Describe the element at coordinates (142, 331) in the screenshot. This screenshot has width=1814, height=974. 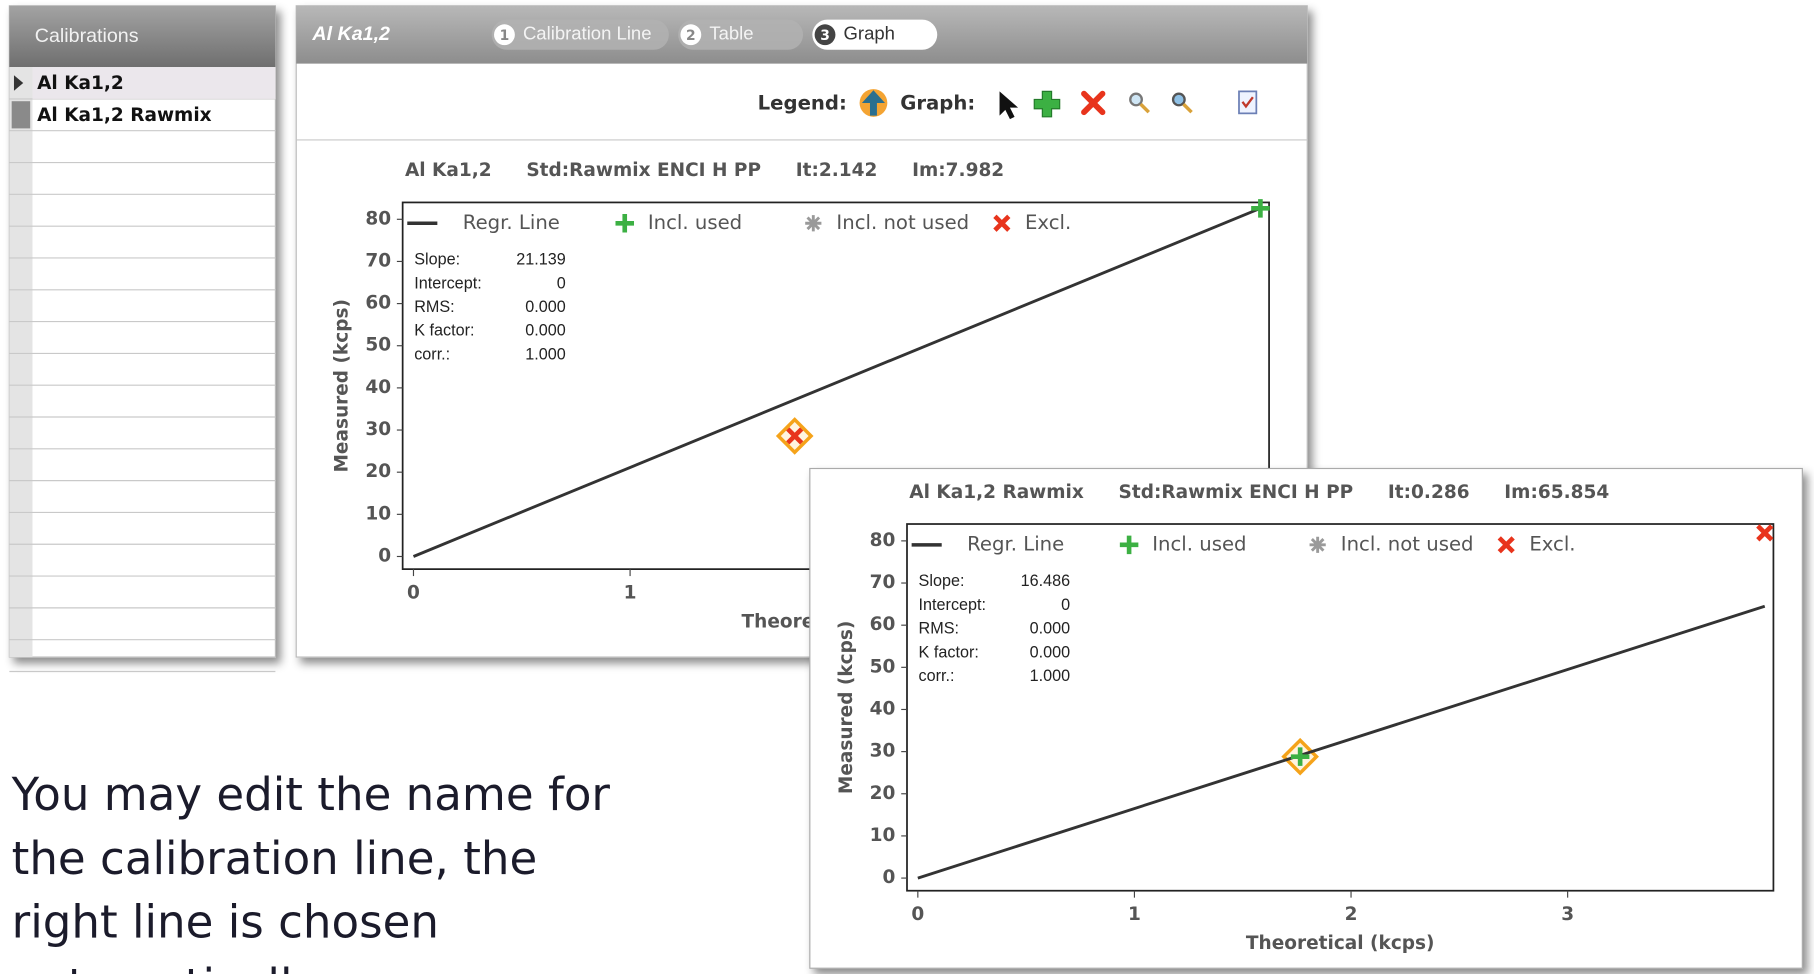
I see `sidebar-panel` at that location.